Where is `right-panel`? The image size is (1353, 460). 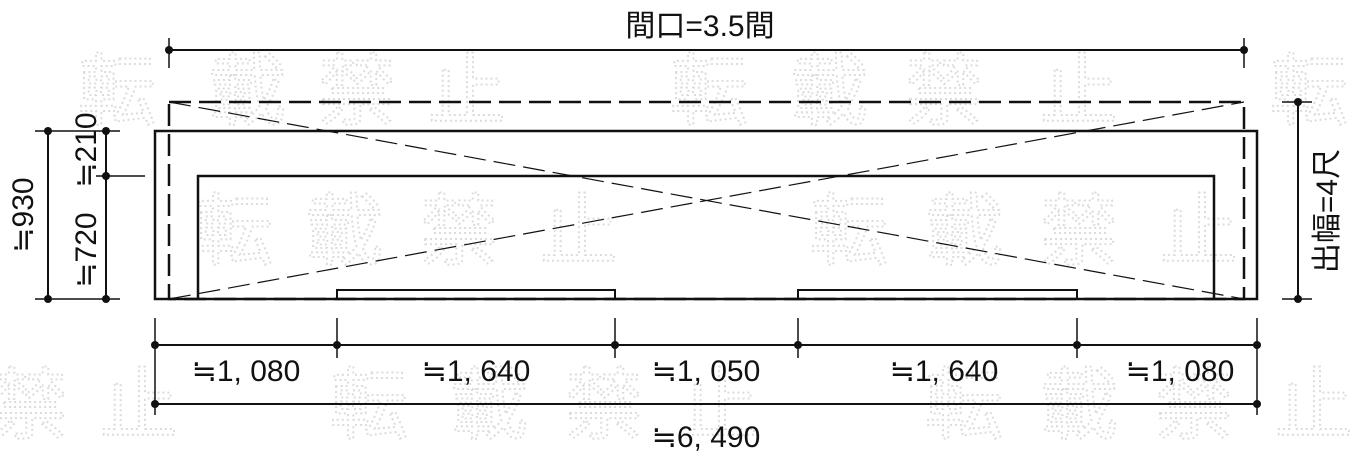
right-panel is located at coordinates (937, 294).